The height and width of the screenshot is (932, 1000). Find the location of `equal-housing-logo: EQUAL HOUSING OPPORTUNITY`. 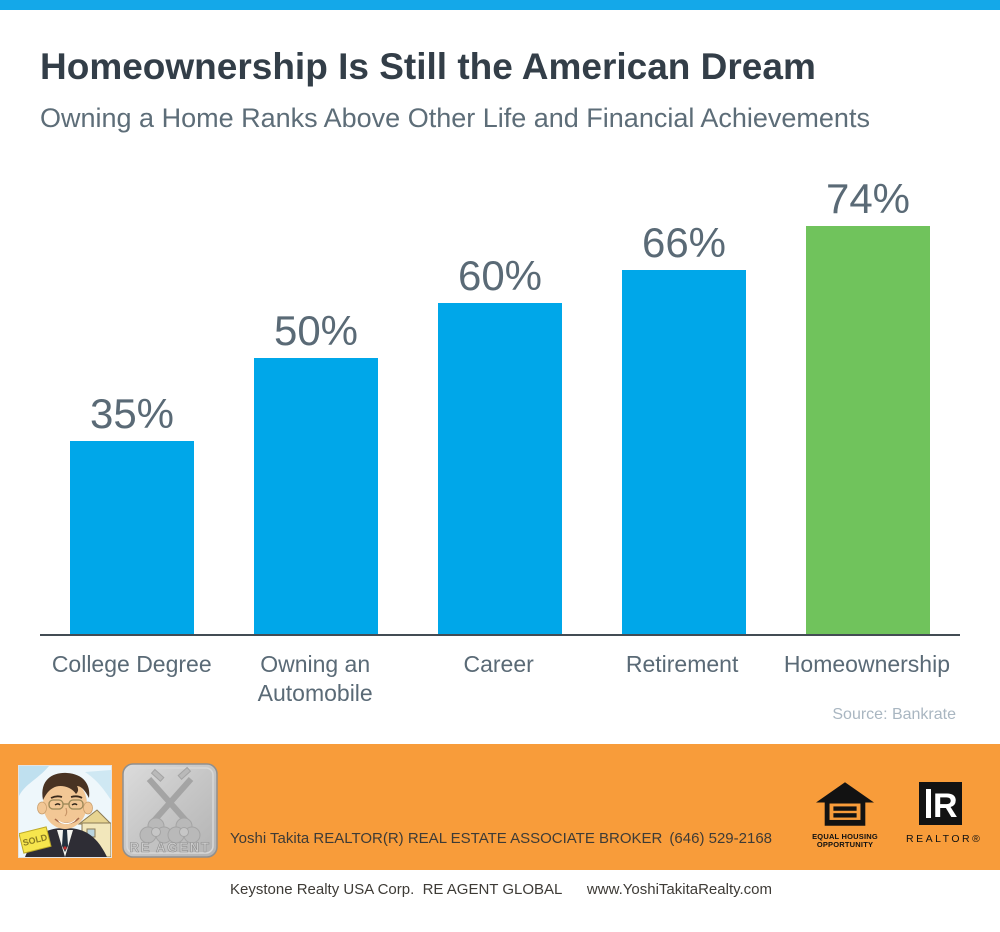

equal-housing-logo: EQUAL HOUSING OPPORTUNITY is located at coordinates (845, 815).